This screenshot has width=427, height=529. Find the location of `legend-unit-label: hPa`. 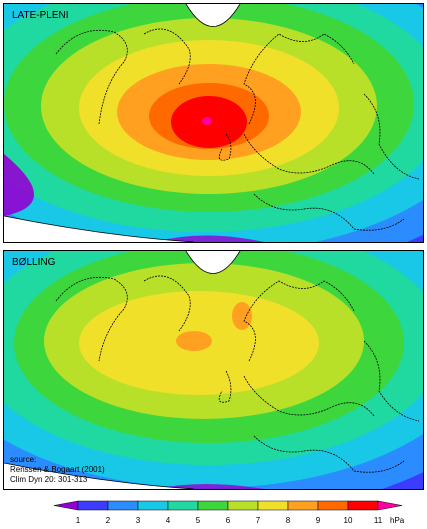

legend-unit-label: hPa is located at coordinates (397, 520).